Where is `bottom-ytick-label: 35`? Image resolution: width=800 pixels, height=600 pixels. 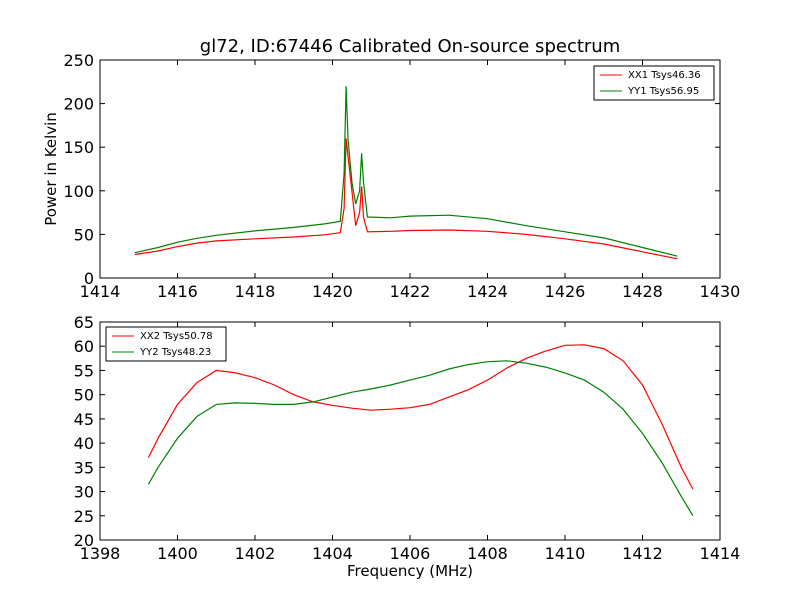
bottom-ytick-label: 35 is located at coordinates (84, 467).